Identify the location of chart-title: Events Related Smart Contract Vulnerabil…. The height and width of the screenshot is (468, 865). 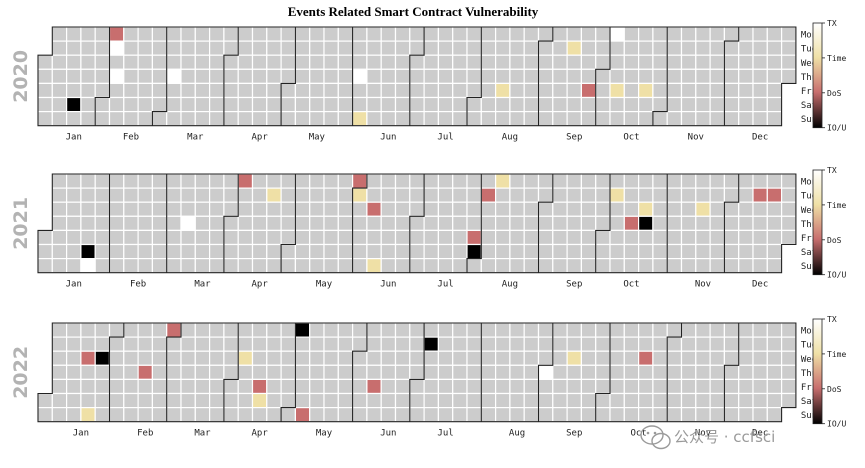
(413, 11).